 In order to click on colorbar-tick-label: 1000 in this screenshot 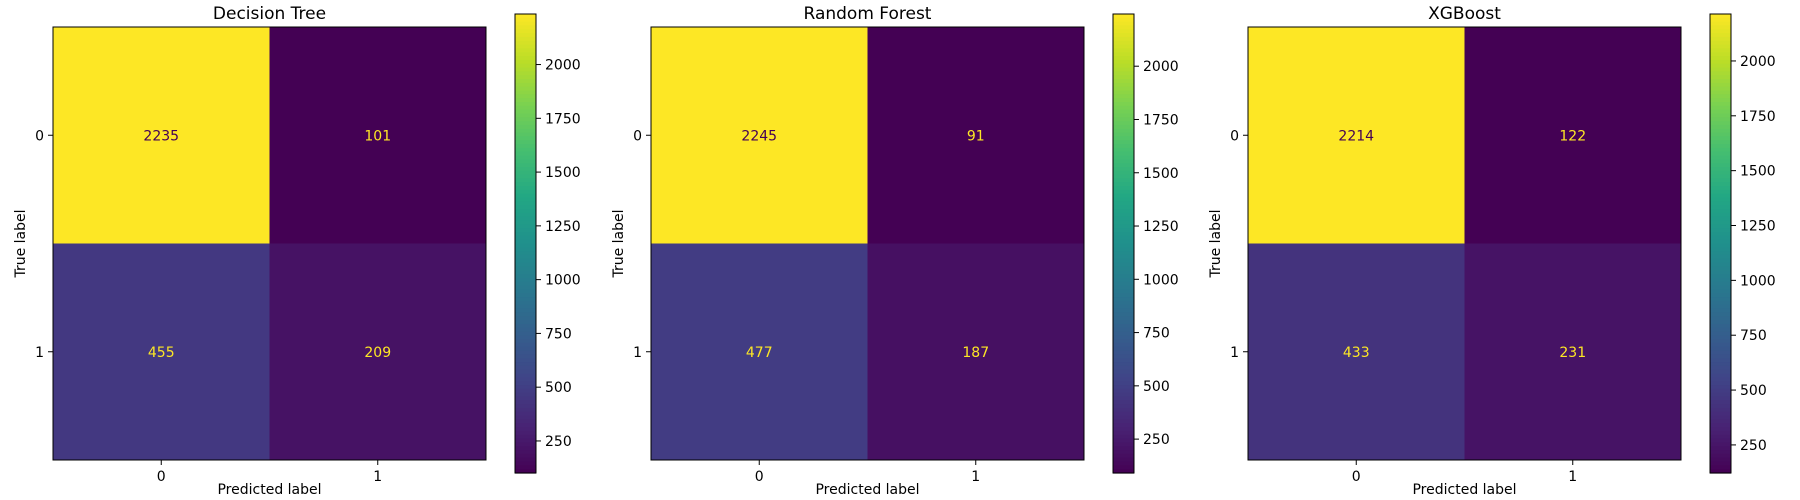, I will do `click(1758, 281)`.